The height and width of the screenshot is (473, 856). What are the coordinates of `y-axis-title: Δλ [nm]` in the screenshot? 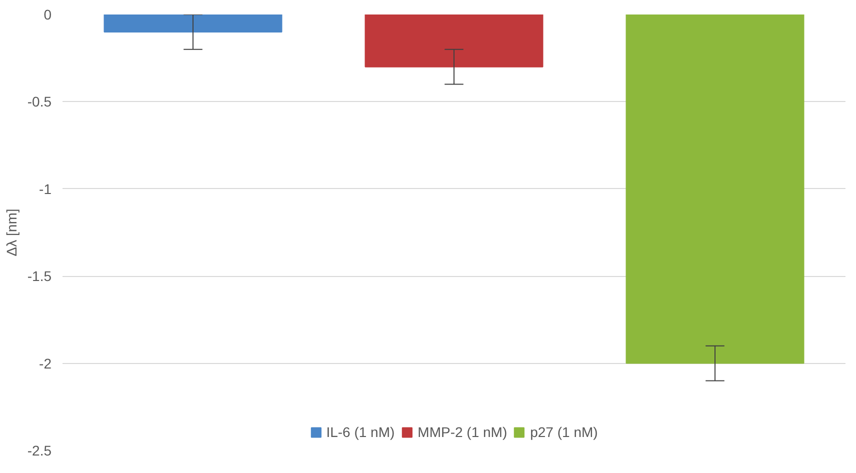 It's located at (11, 232).